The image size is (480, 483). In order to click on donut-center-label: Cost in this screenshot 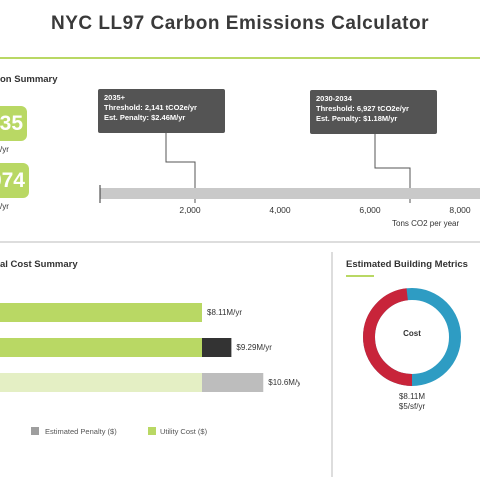, I will do `click(412, 333)`.